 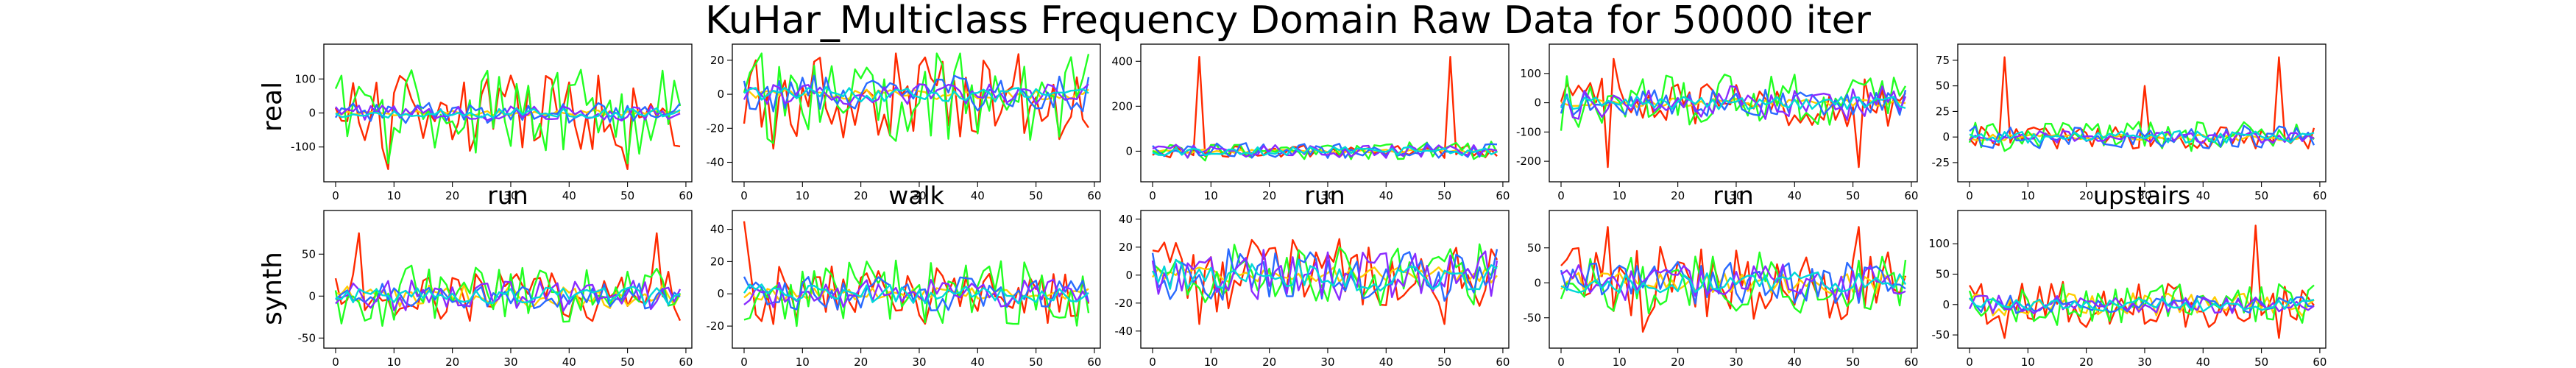 I want to click on subplot-title: upstairs, so click(x=2141, y=195).